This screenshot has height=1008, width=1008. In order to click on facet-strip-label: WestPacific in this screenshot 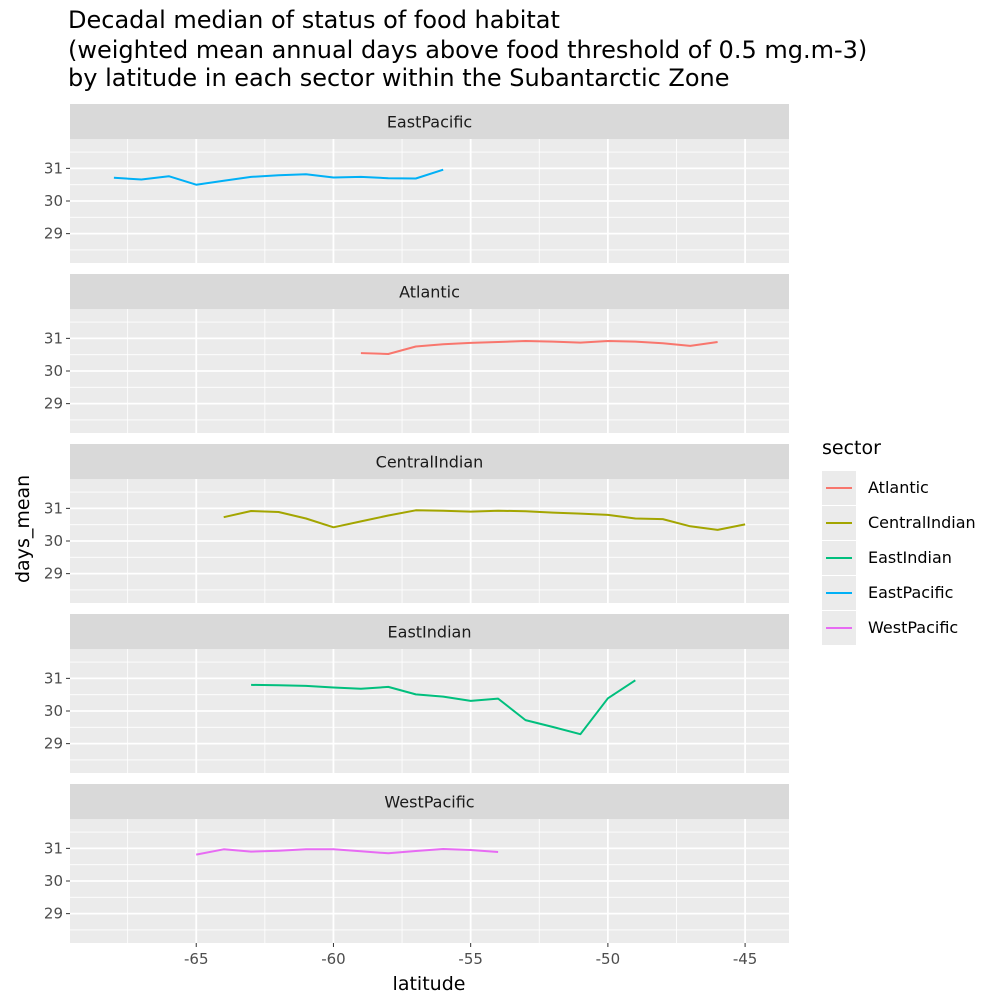, I will do `click(429, 802)`.